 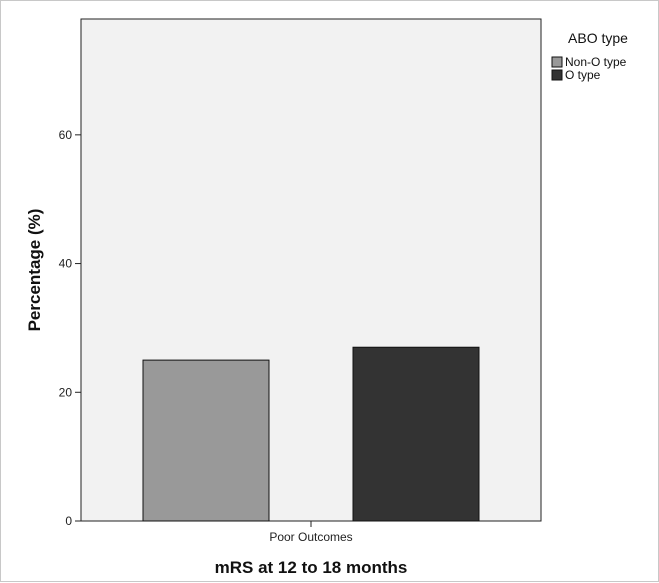 I want to click on legend-label: O type, so click(x=583, y=75).